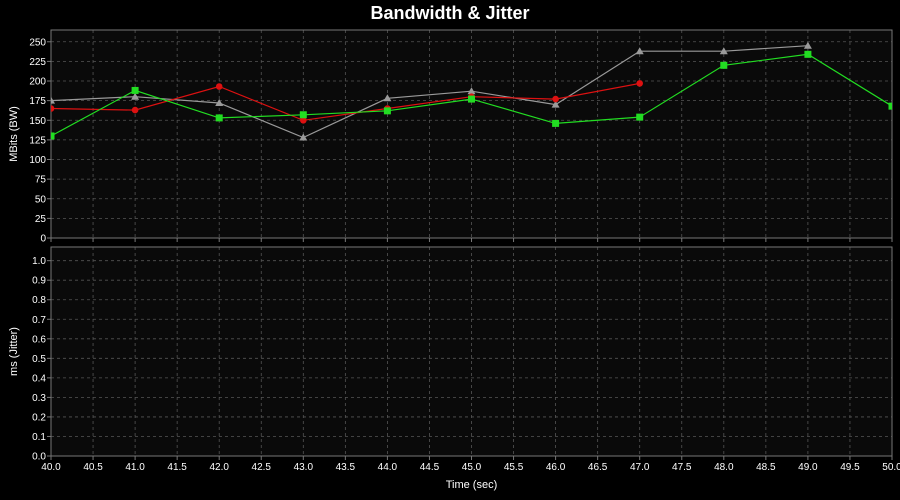 This screenshot has height=500, width=900. I want to click on jitter-x-tick-label: 49.5, so click(850, 467).